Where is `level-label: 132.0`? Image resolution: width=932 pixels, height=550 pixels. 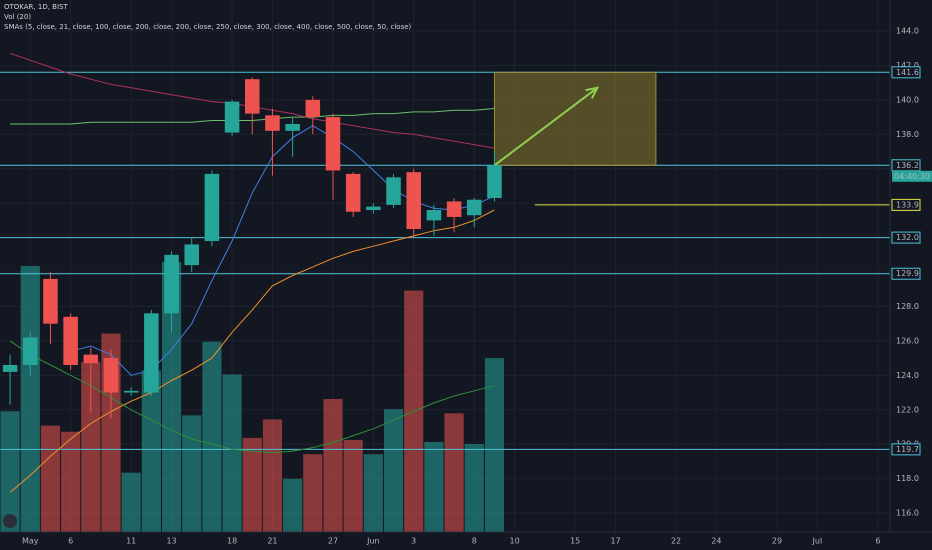
level-label: 132.0 is located at coordinates (907, 237).